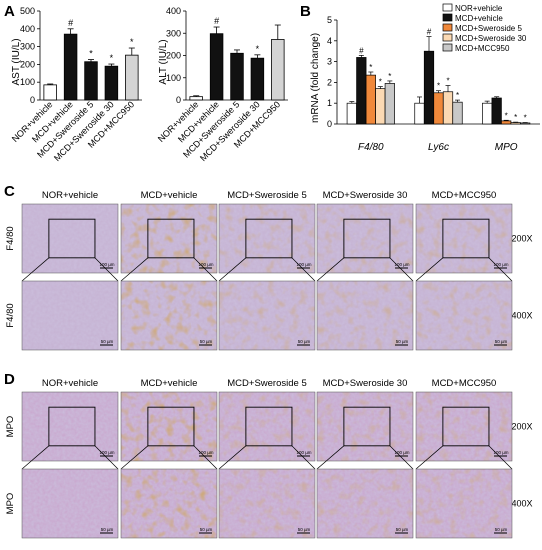 The width and height of the screenshot is (542, 550). Describe the element at coordinates (173, 78) in the screenshot. I see `alt-y-tick-label: 100` at that location.